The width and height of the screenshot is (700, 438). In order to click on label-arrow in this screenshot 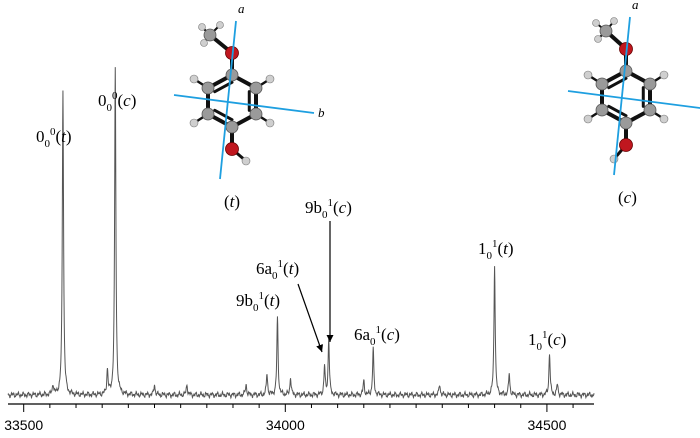, I will do `click(310, 318)`.